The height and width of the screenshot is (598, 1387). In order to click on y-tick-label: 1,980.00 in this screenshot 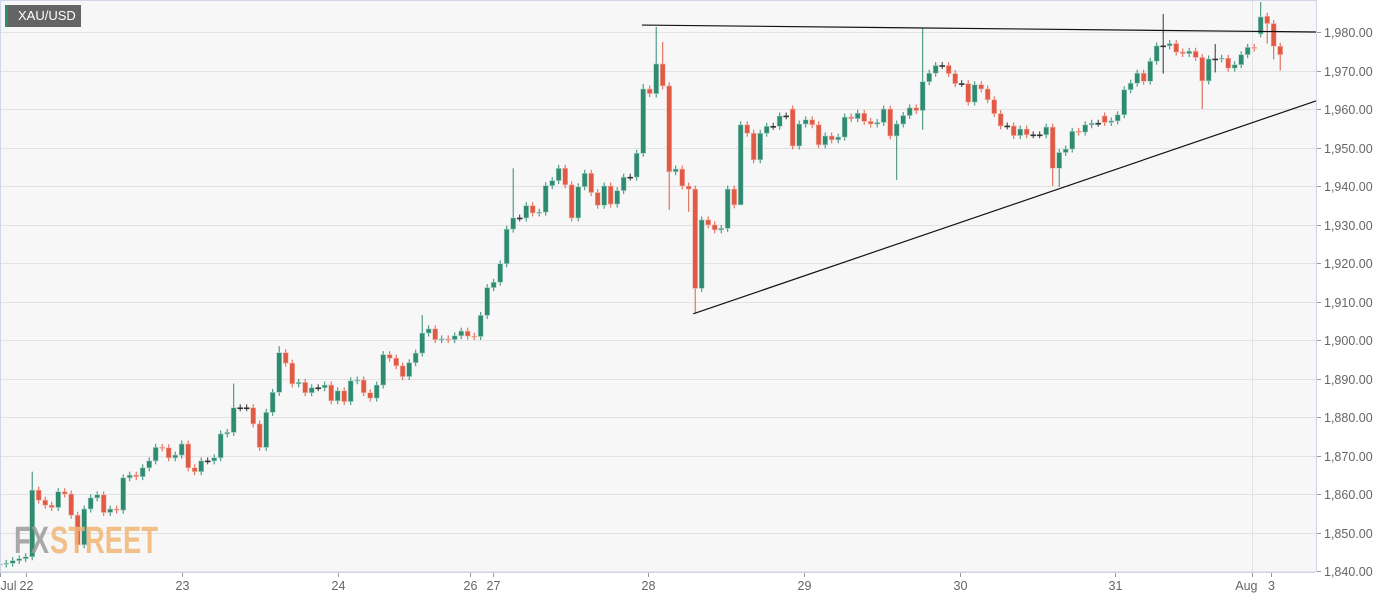, I will do `click(1348, 33)`.